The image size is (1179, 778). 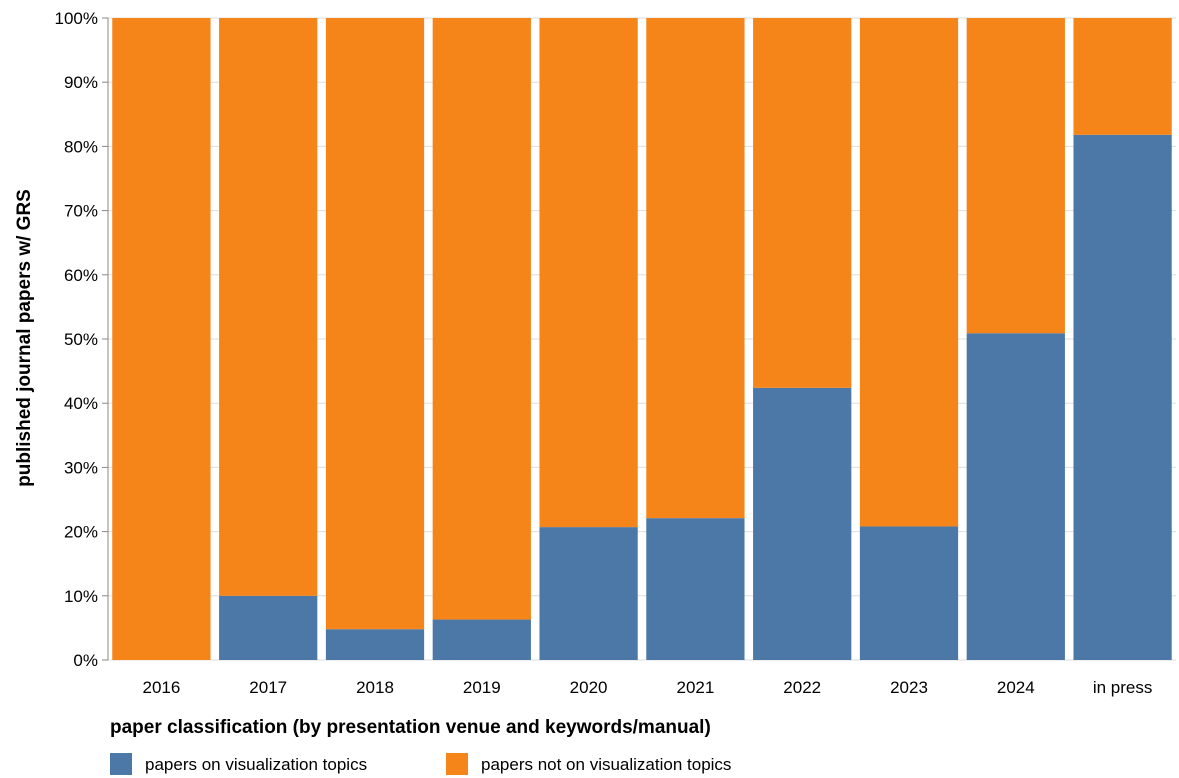 I want to click on x-tick-label: 2016, so click(x=161, y=687).